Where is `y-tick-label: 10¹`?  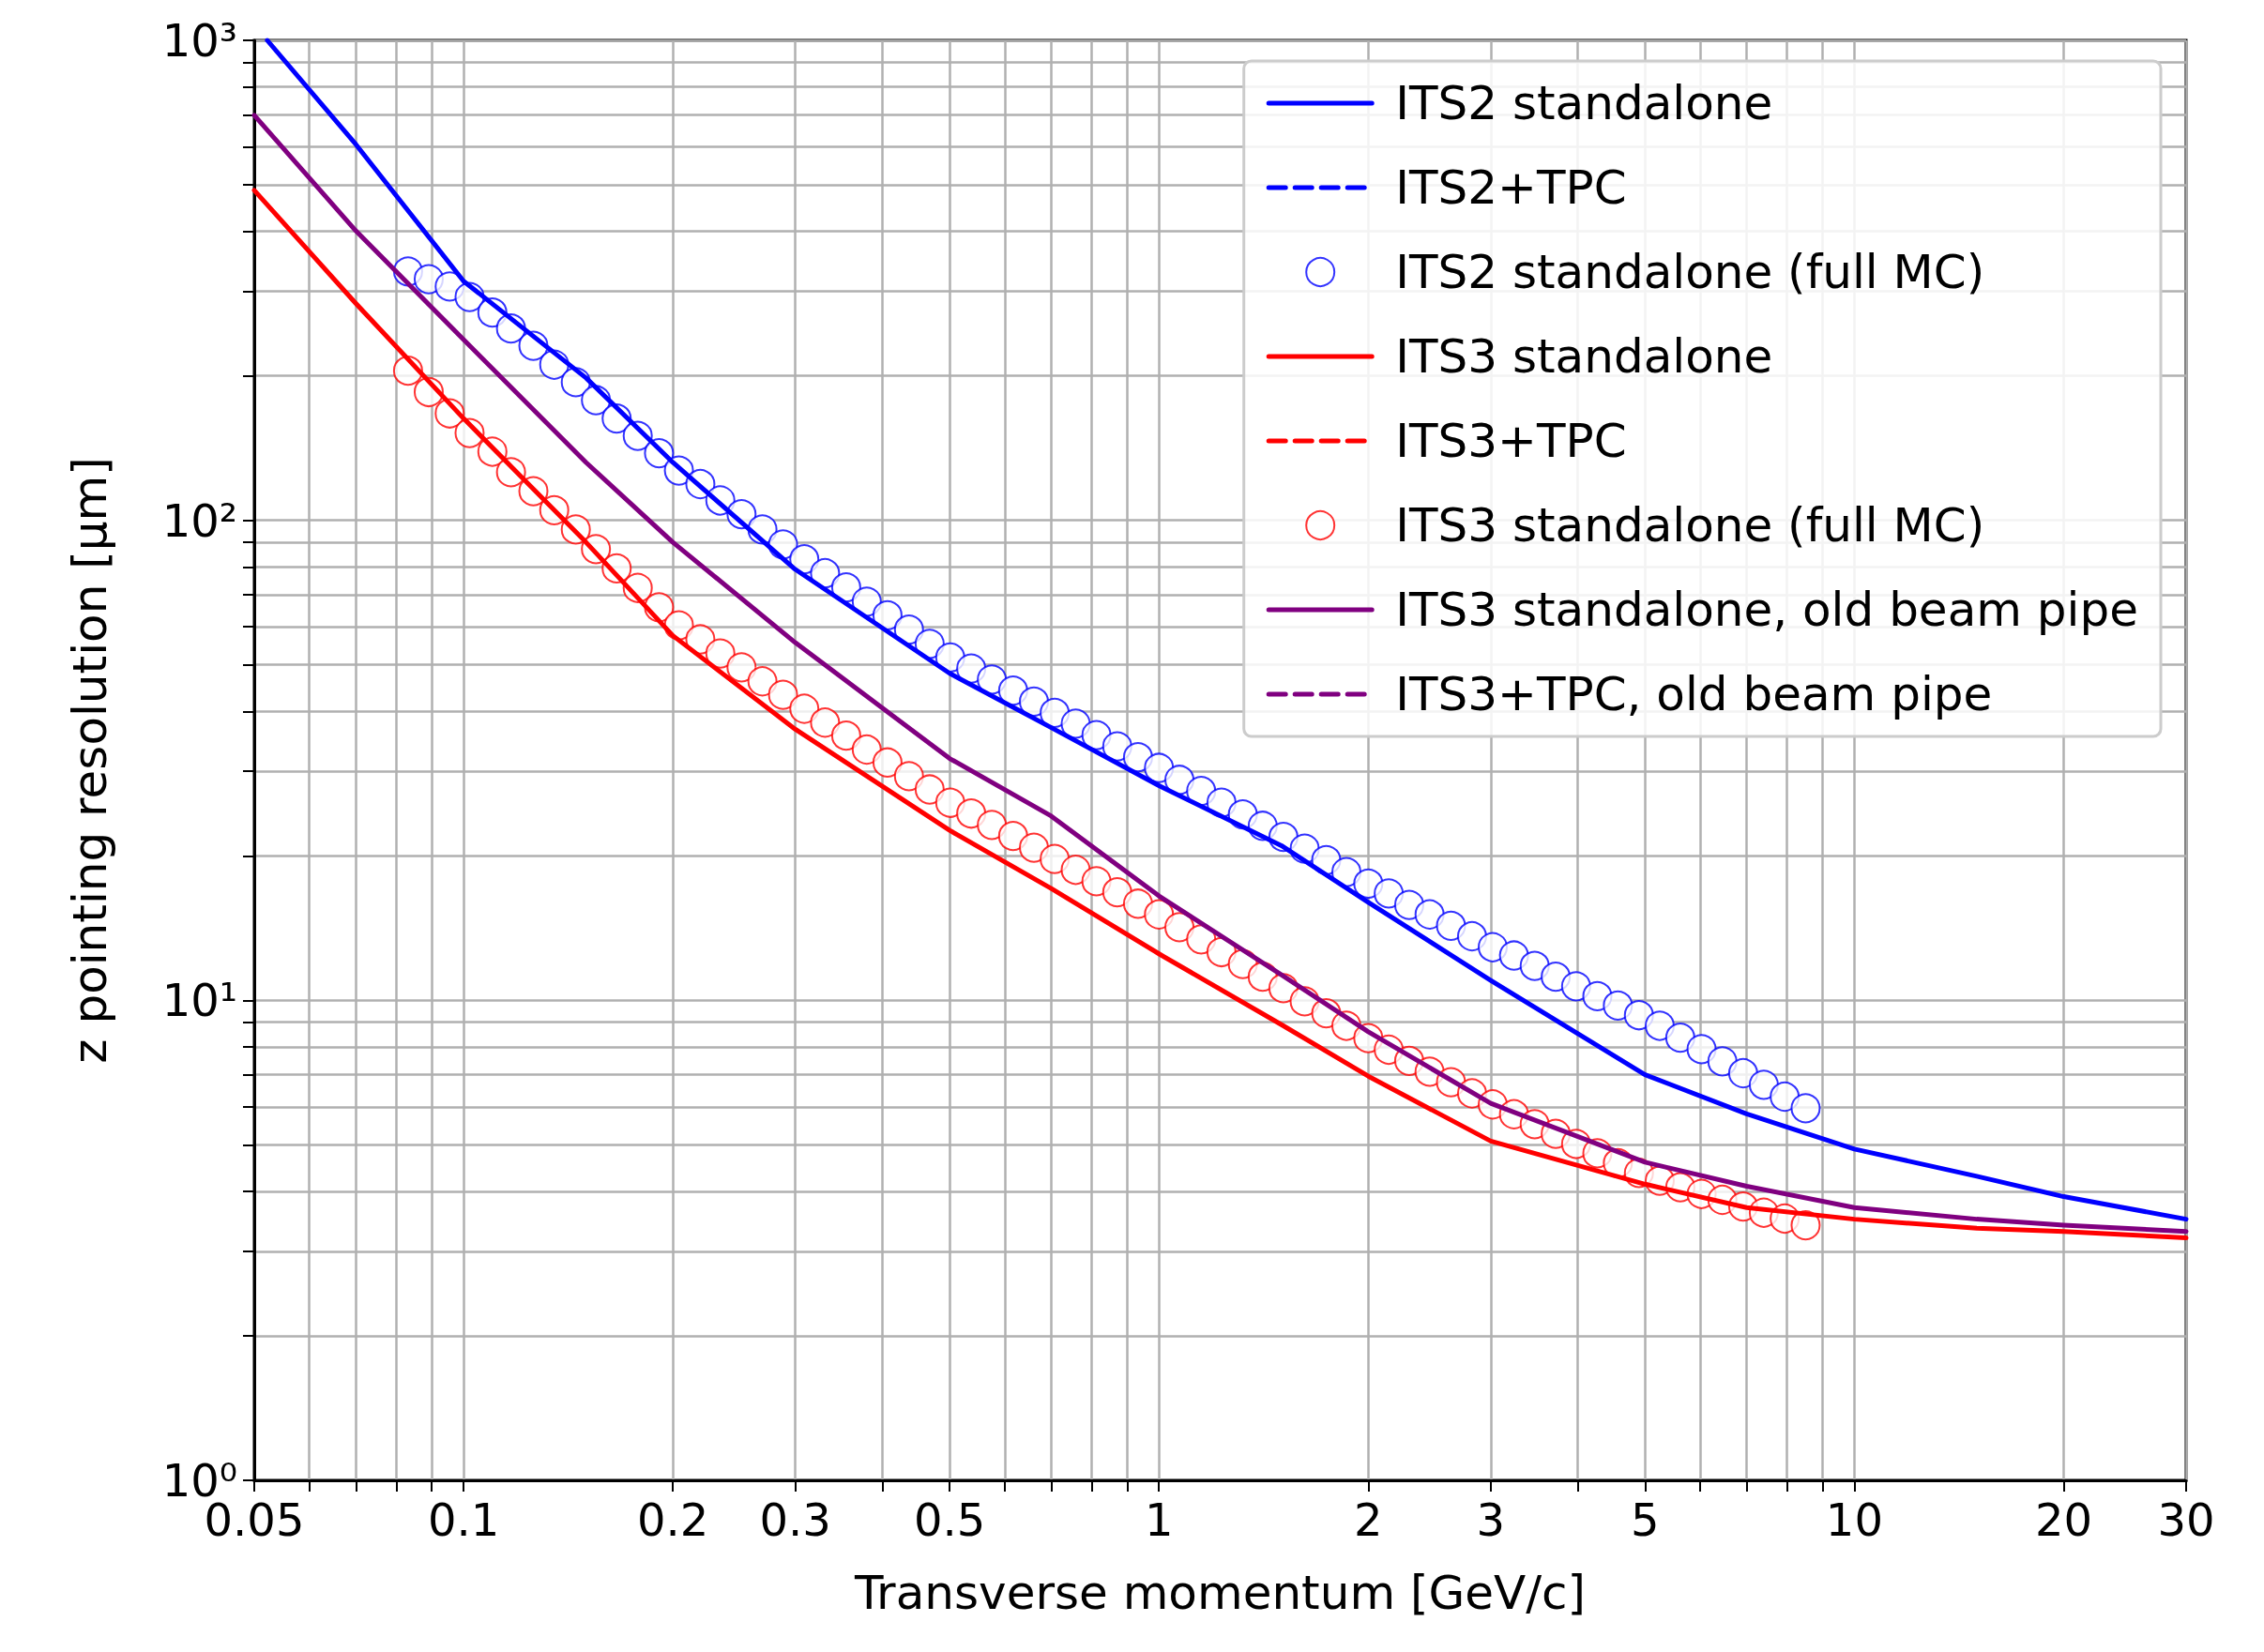
y-tick-label: 10¹ is located at coordinates (199, 1000).